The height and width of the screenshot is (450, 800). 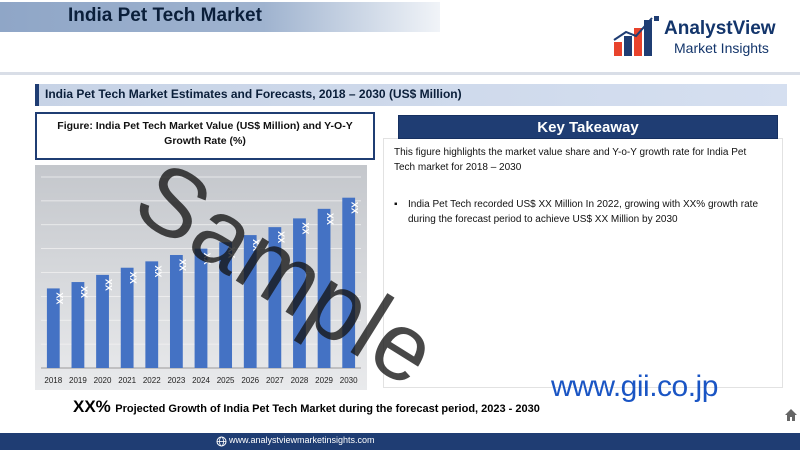 I want to click on x-tick-label-2027: 2027, so click(x=275, y=380).